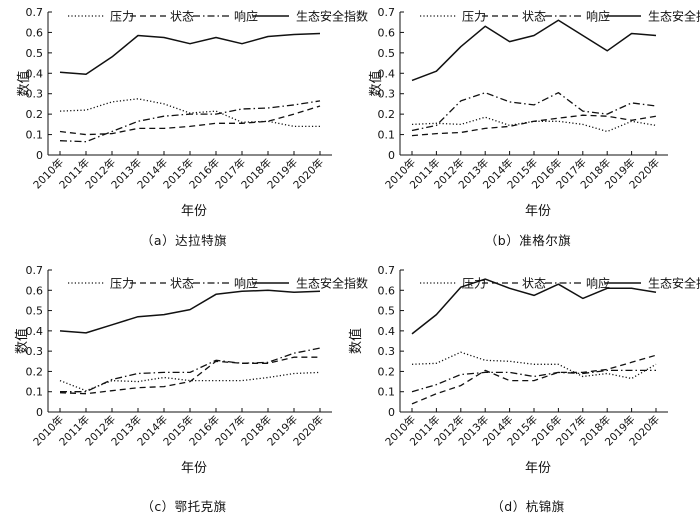  Describe the element at coordinates (527, 506) in the screenshot. I see `panel-caption: （d）杭锦旗` at that location.